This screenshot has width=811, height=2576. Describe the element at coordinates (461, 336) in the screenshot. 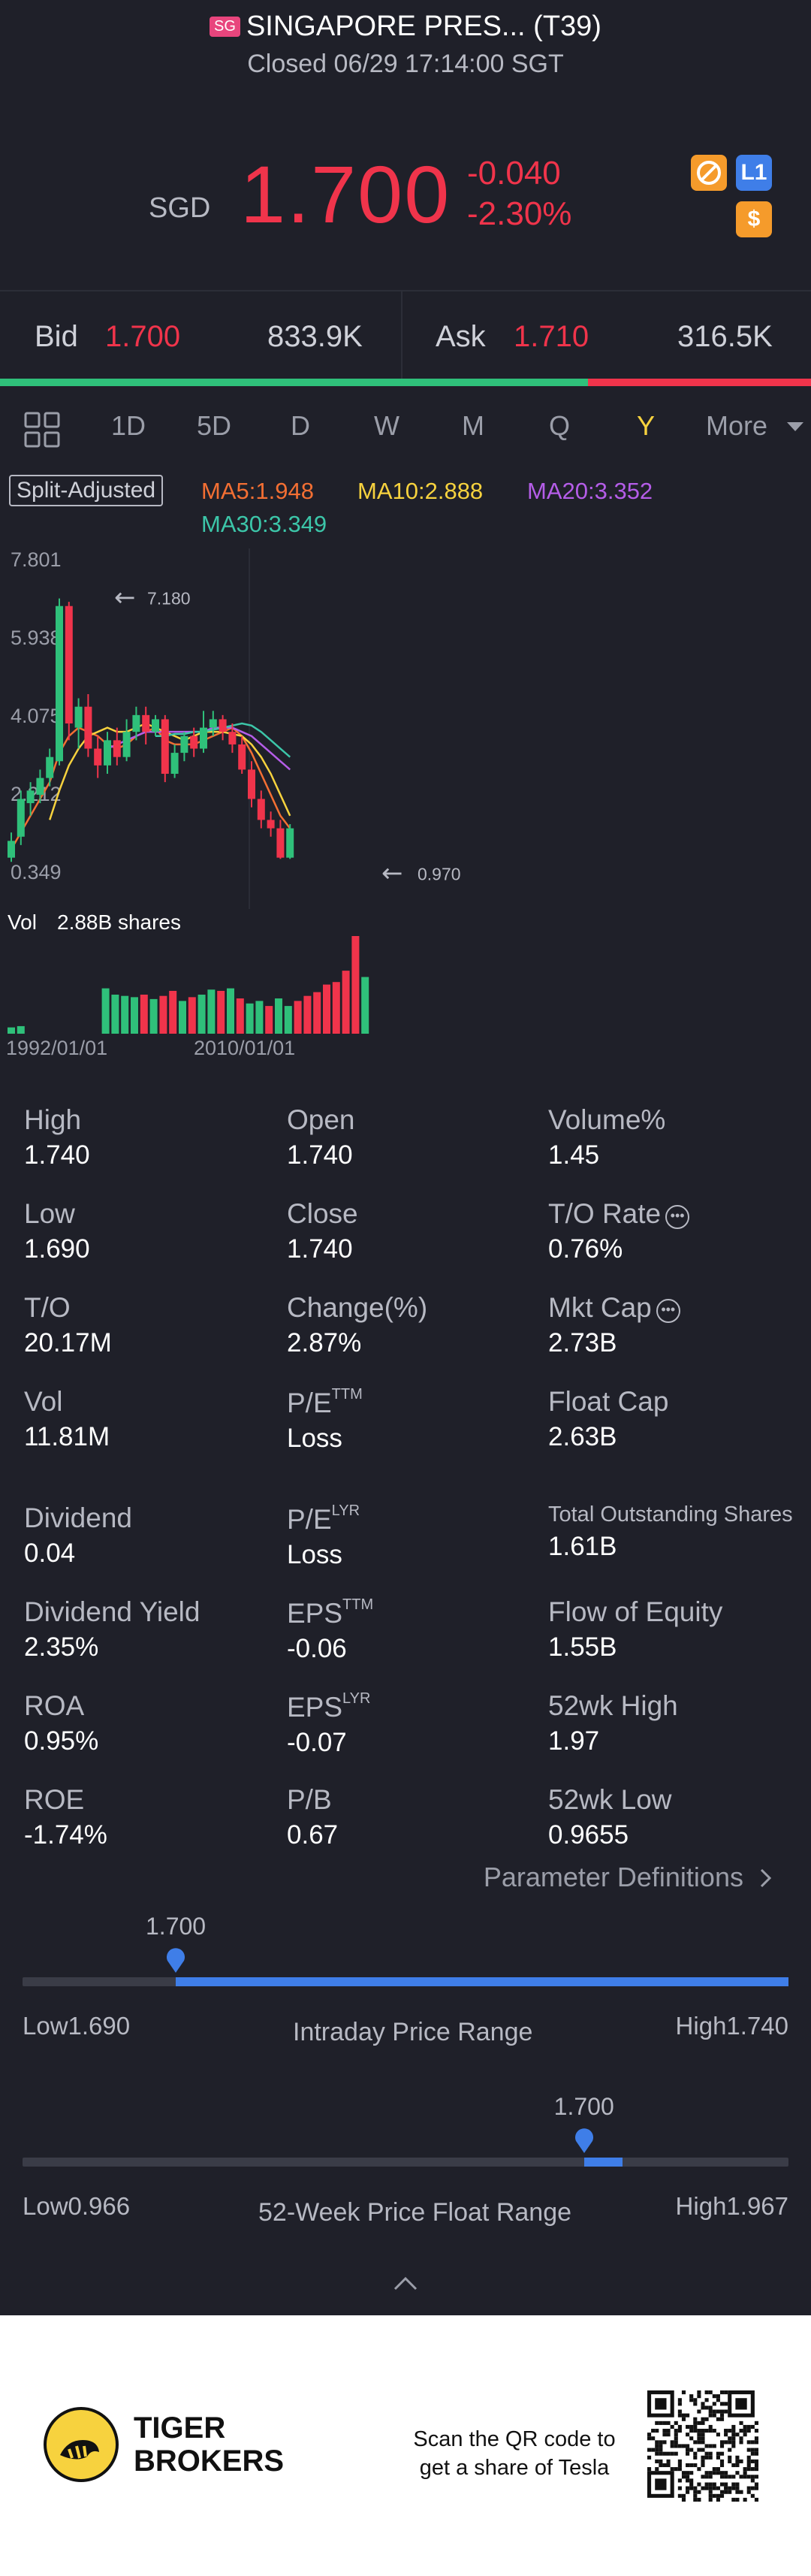

I see `ask-label: Ask` at that location.